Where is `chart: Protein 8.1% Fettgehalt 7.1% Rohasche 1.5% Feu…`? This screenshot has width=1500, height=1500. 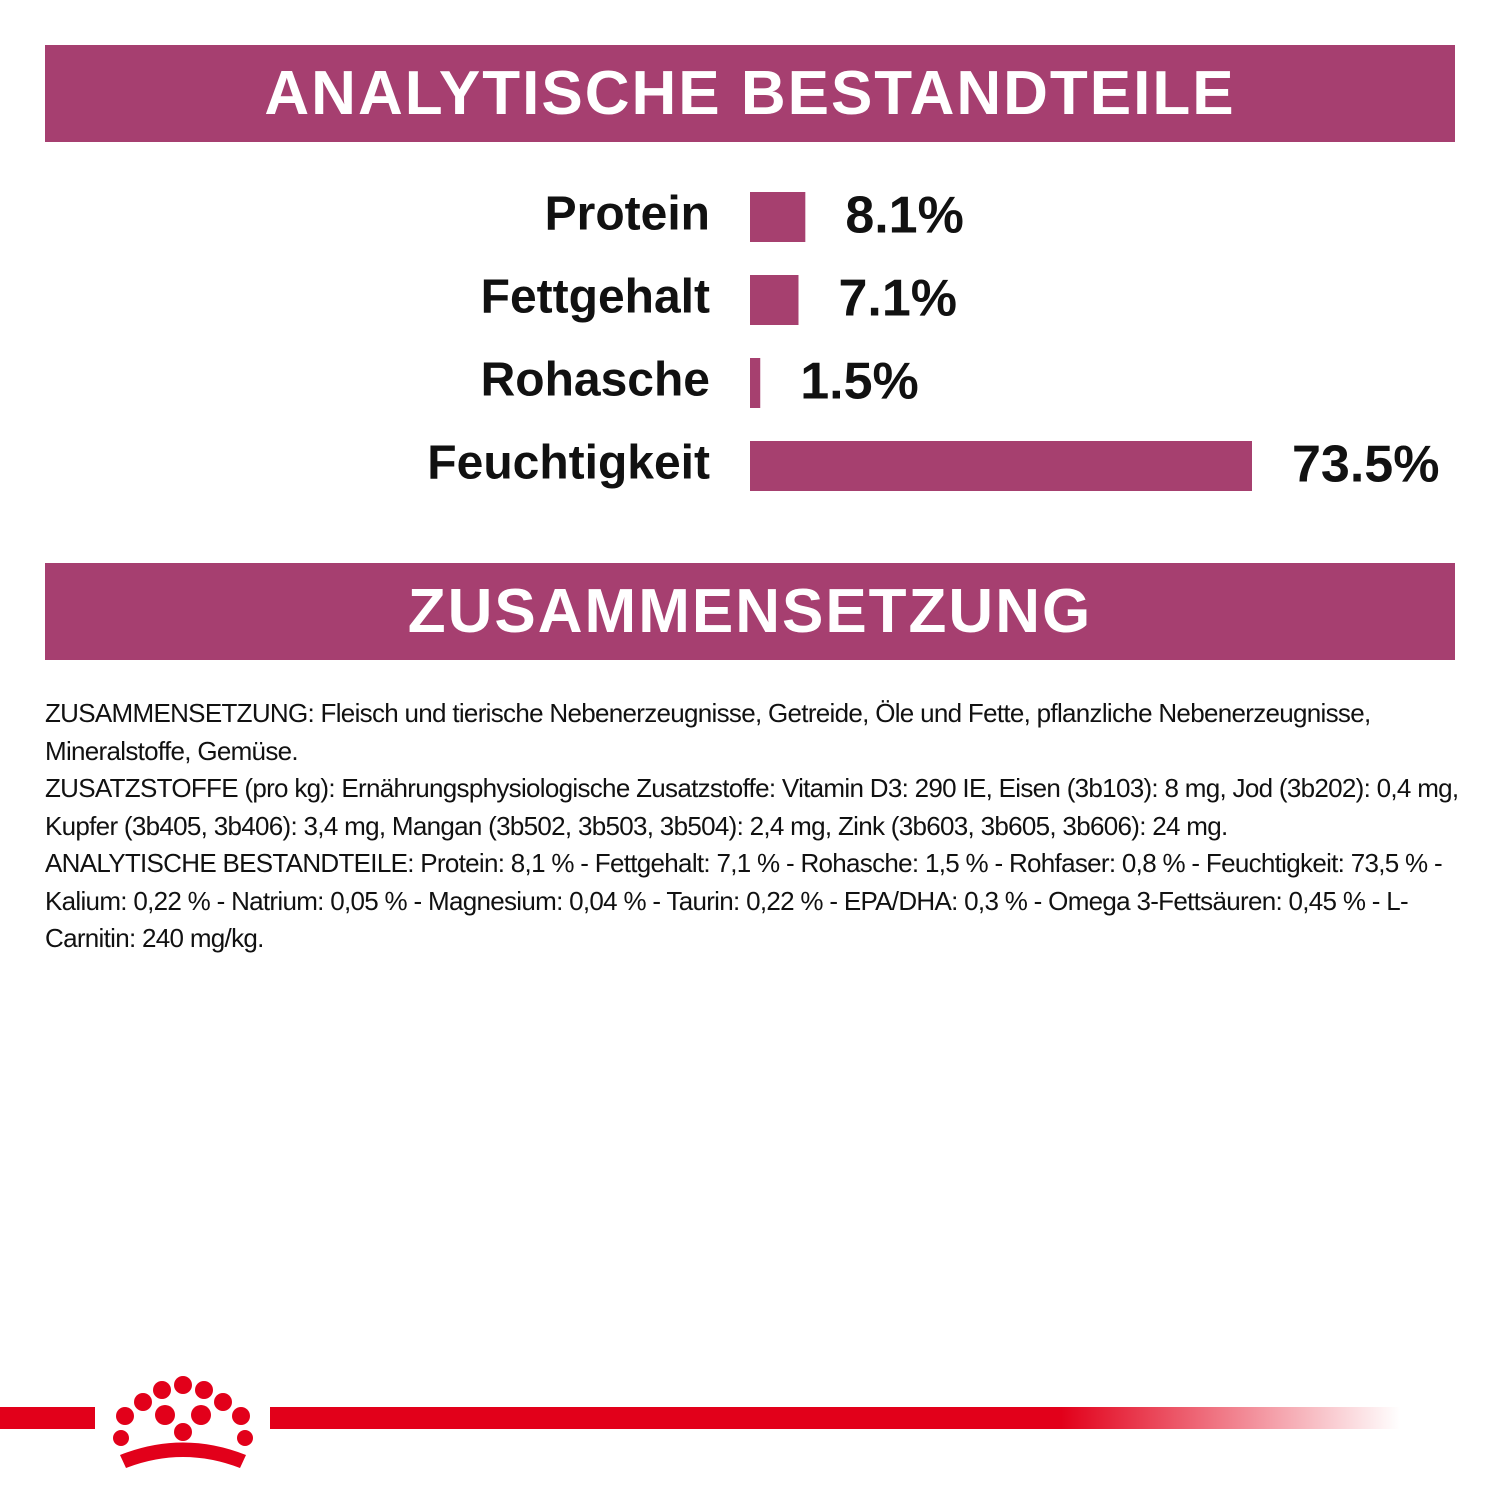 chart: Protein 8.1% Fettgehalt 7.1% Rohasche 1.5% Feu… is located at coordinates (933, 340).